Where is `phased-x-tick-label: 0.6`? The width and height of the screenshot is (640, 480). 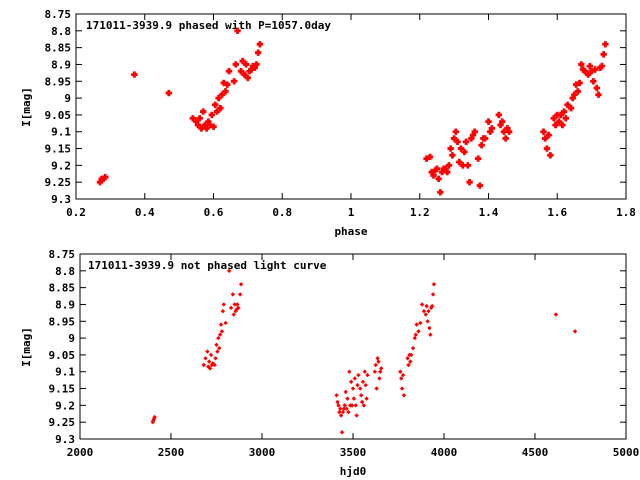
phased-x-tick-label: 0.6 is located at coordinates (214, 212).